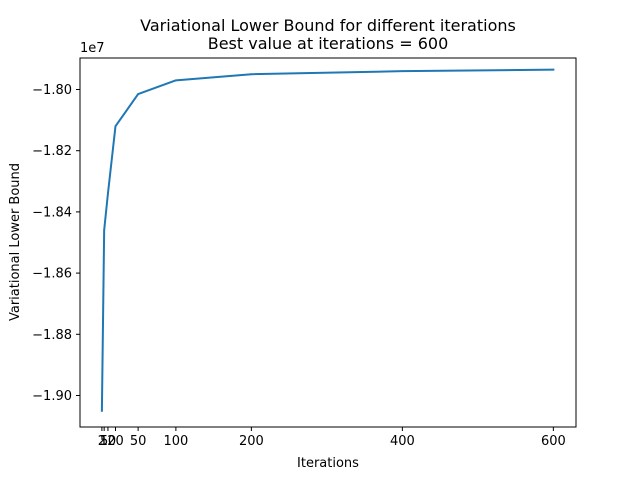 The height and width of the screenshot is (484, 640). I want to click on x-tick-label: 10, so click(108, 441).